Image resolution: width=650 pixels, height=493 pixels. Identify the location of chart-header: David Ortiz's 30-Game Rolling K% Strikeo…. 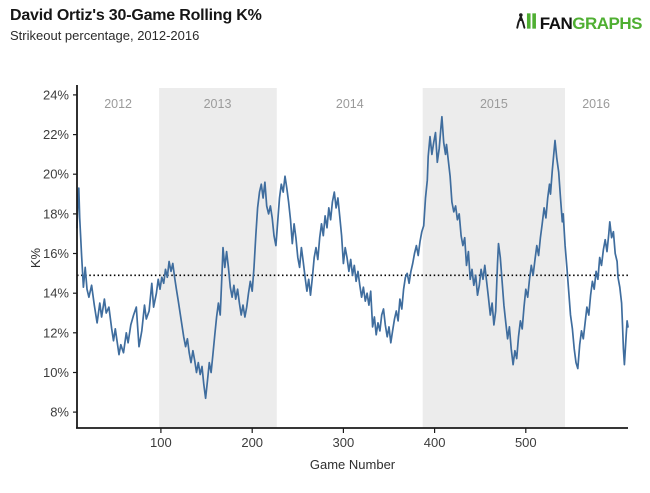
(326, 25).